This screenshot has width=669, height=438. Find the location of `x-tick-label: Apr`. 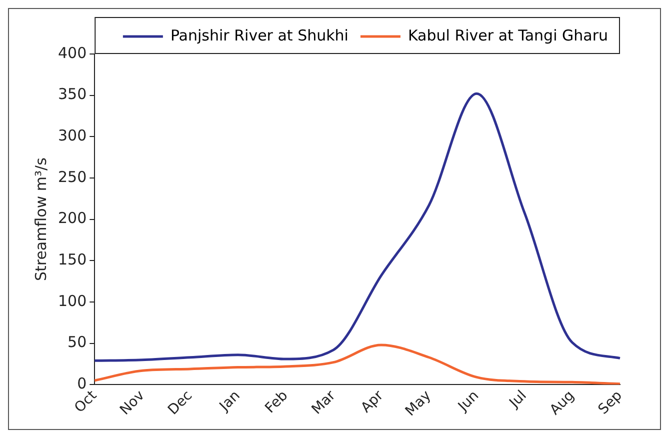

x-tick-label: Apr is located at coordinates (372, 402).